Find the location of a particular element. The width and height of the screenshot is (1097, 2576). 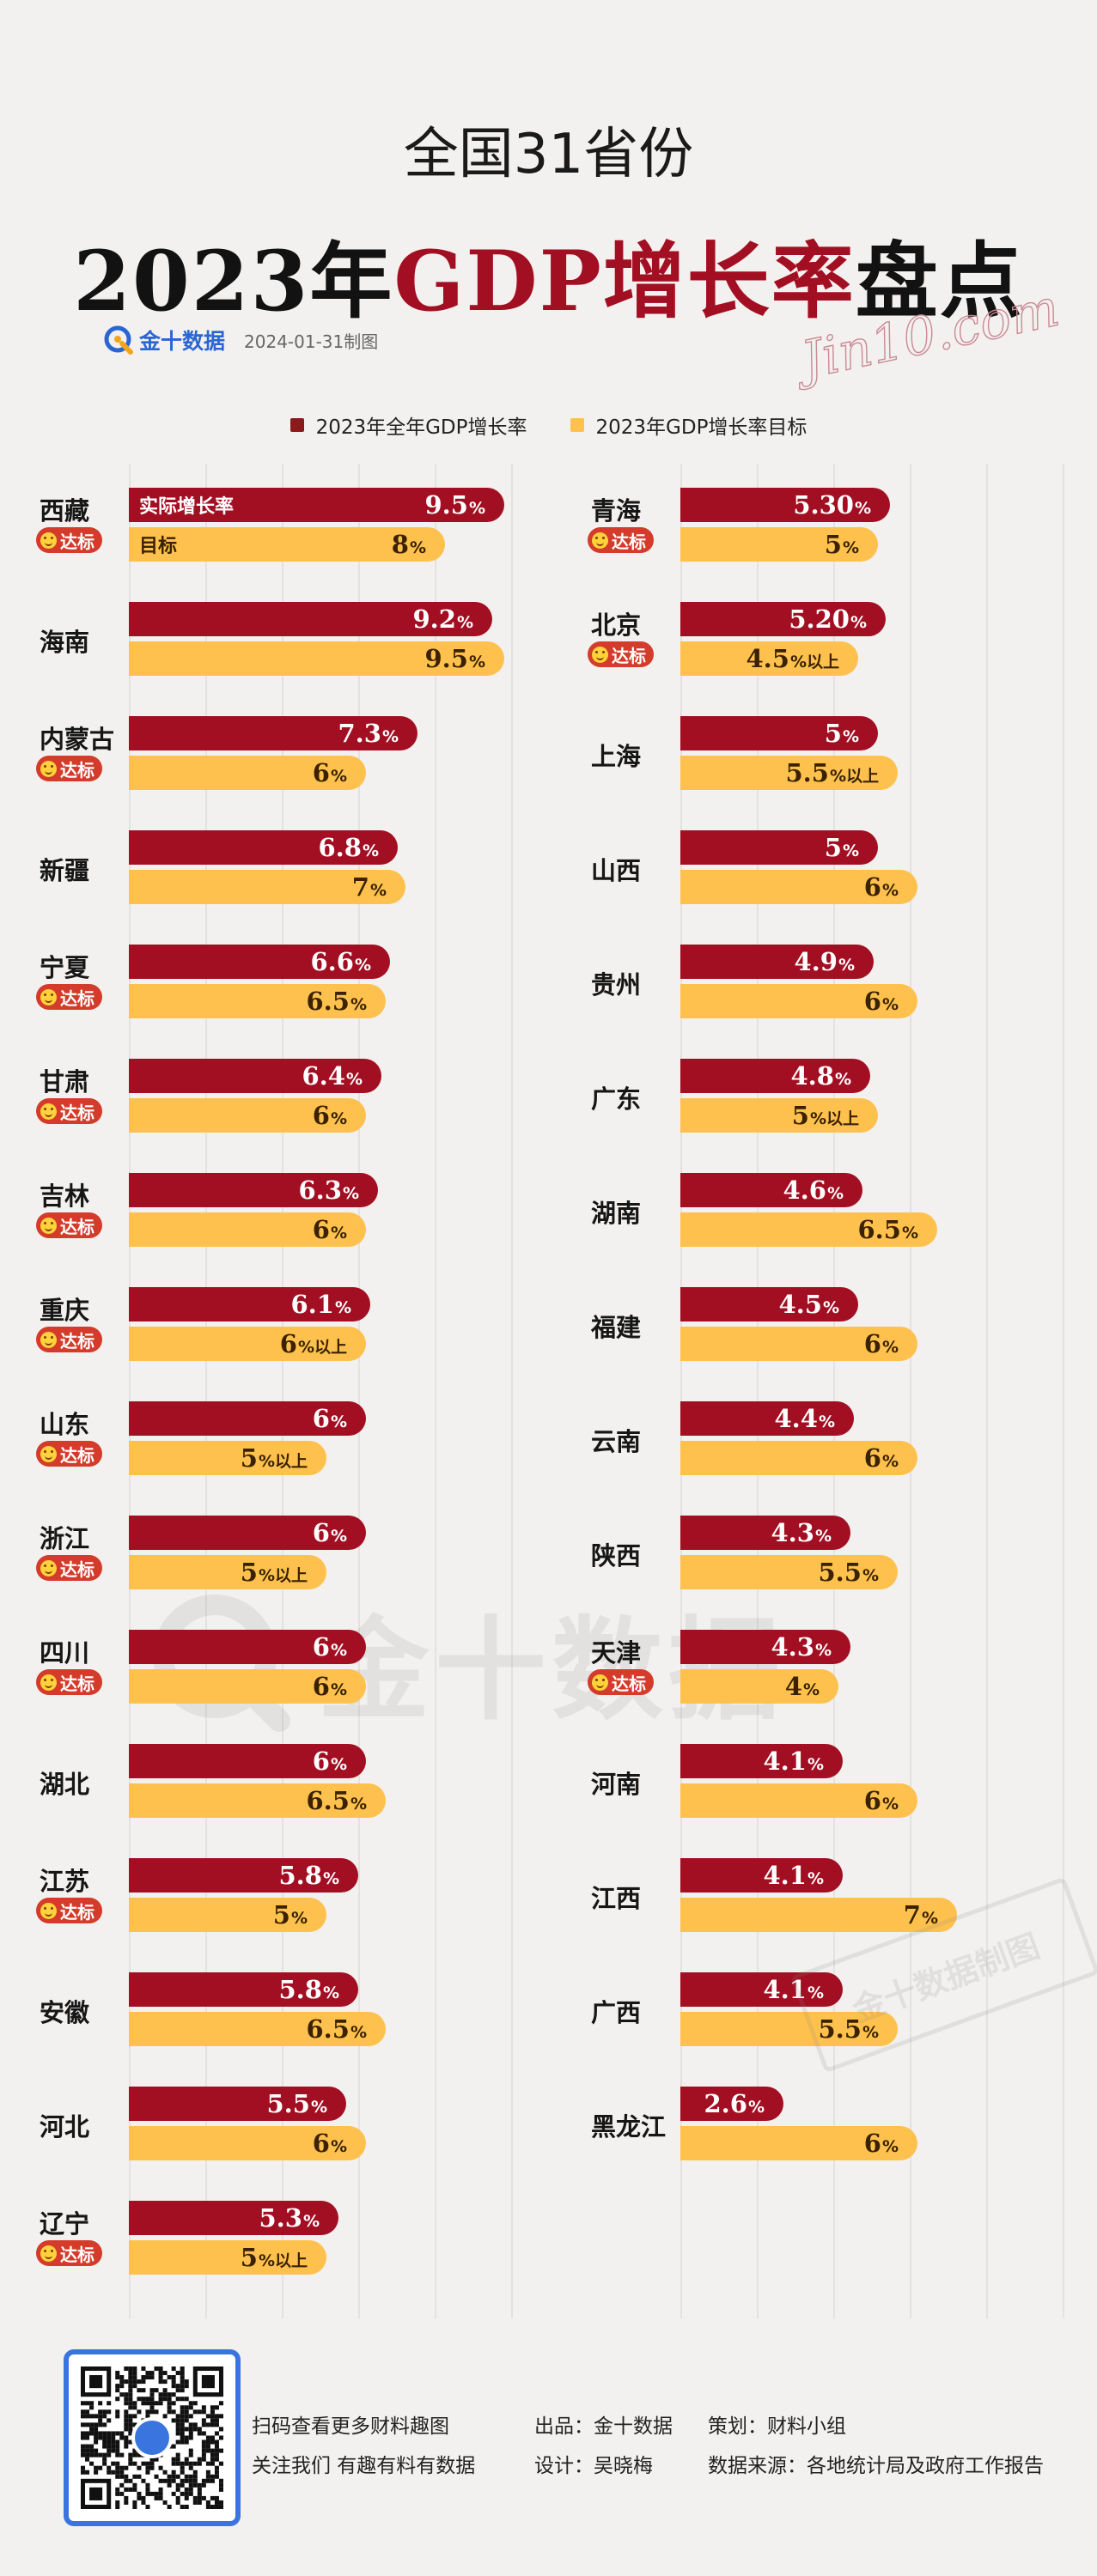

qr-logo-icon is located at coordinates (152, 2437).